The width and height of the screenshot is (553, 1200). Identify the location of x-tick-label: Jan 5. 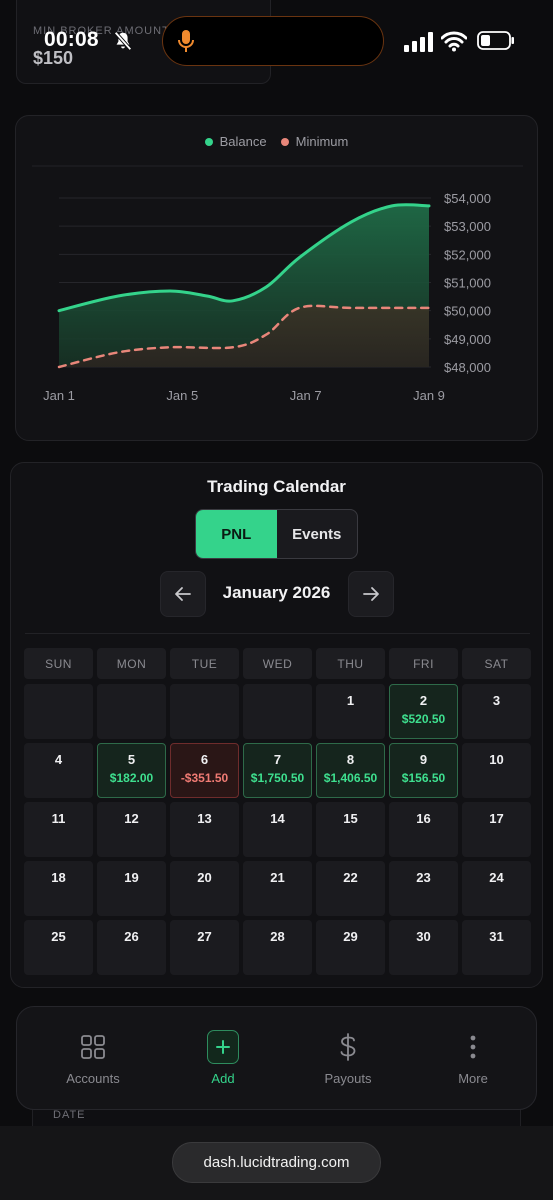
(182, 395).